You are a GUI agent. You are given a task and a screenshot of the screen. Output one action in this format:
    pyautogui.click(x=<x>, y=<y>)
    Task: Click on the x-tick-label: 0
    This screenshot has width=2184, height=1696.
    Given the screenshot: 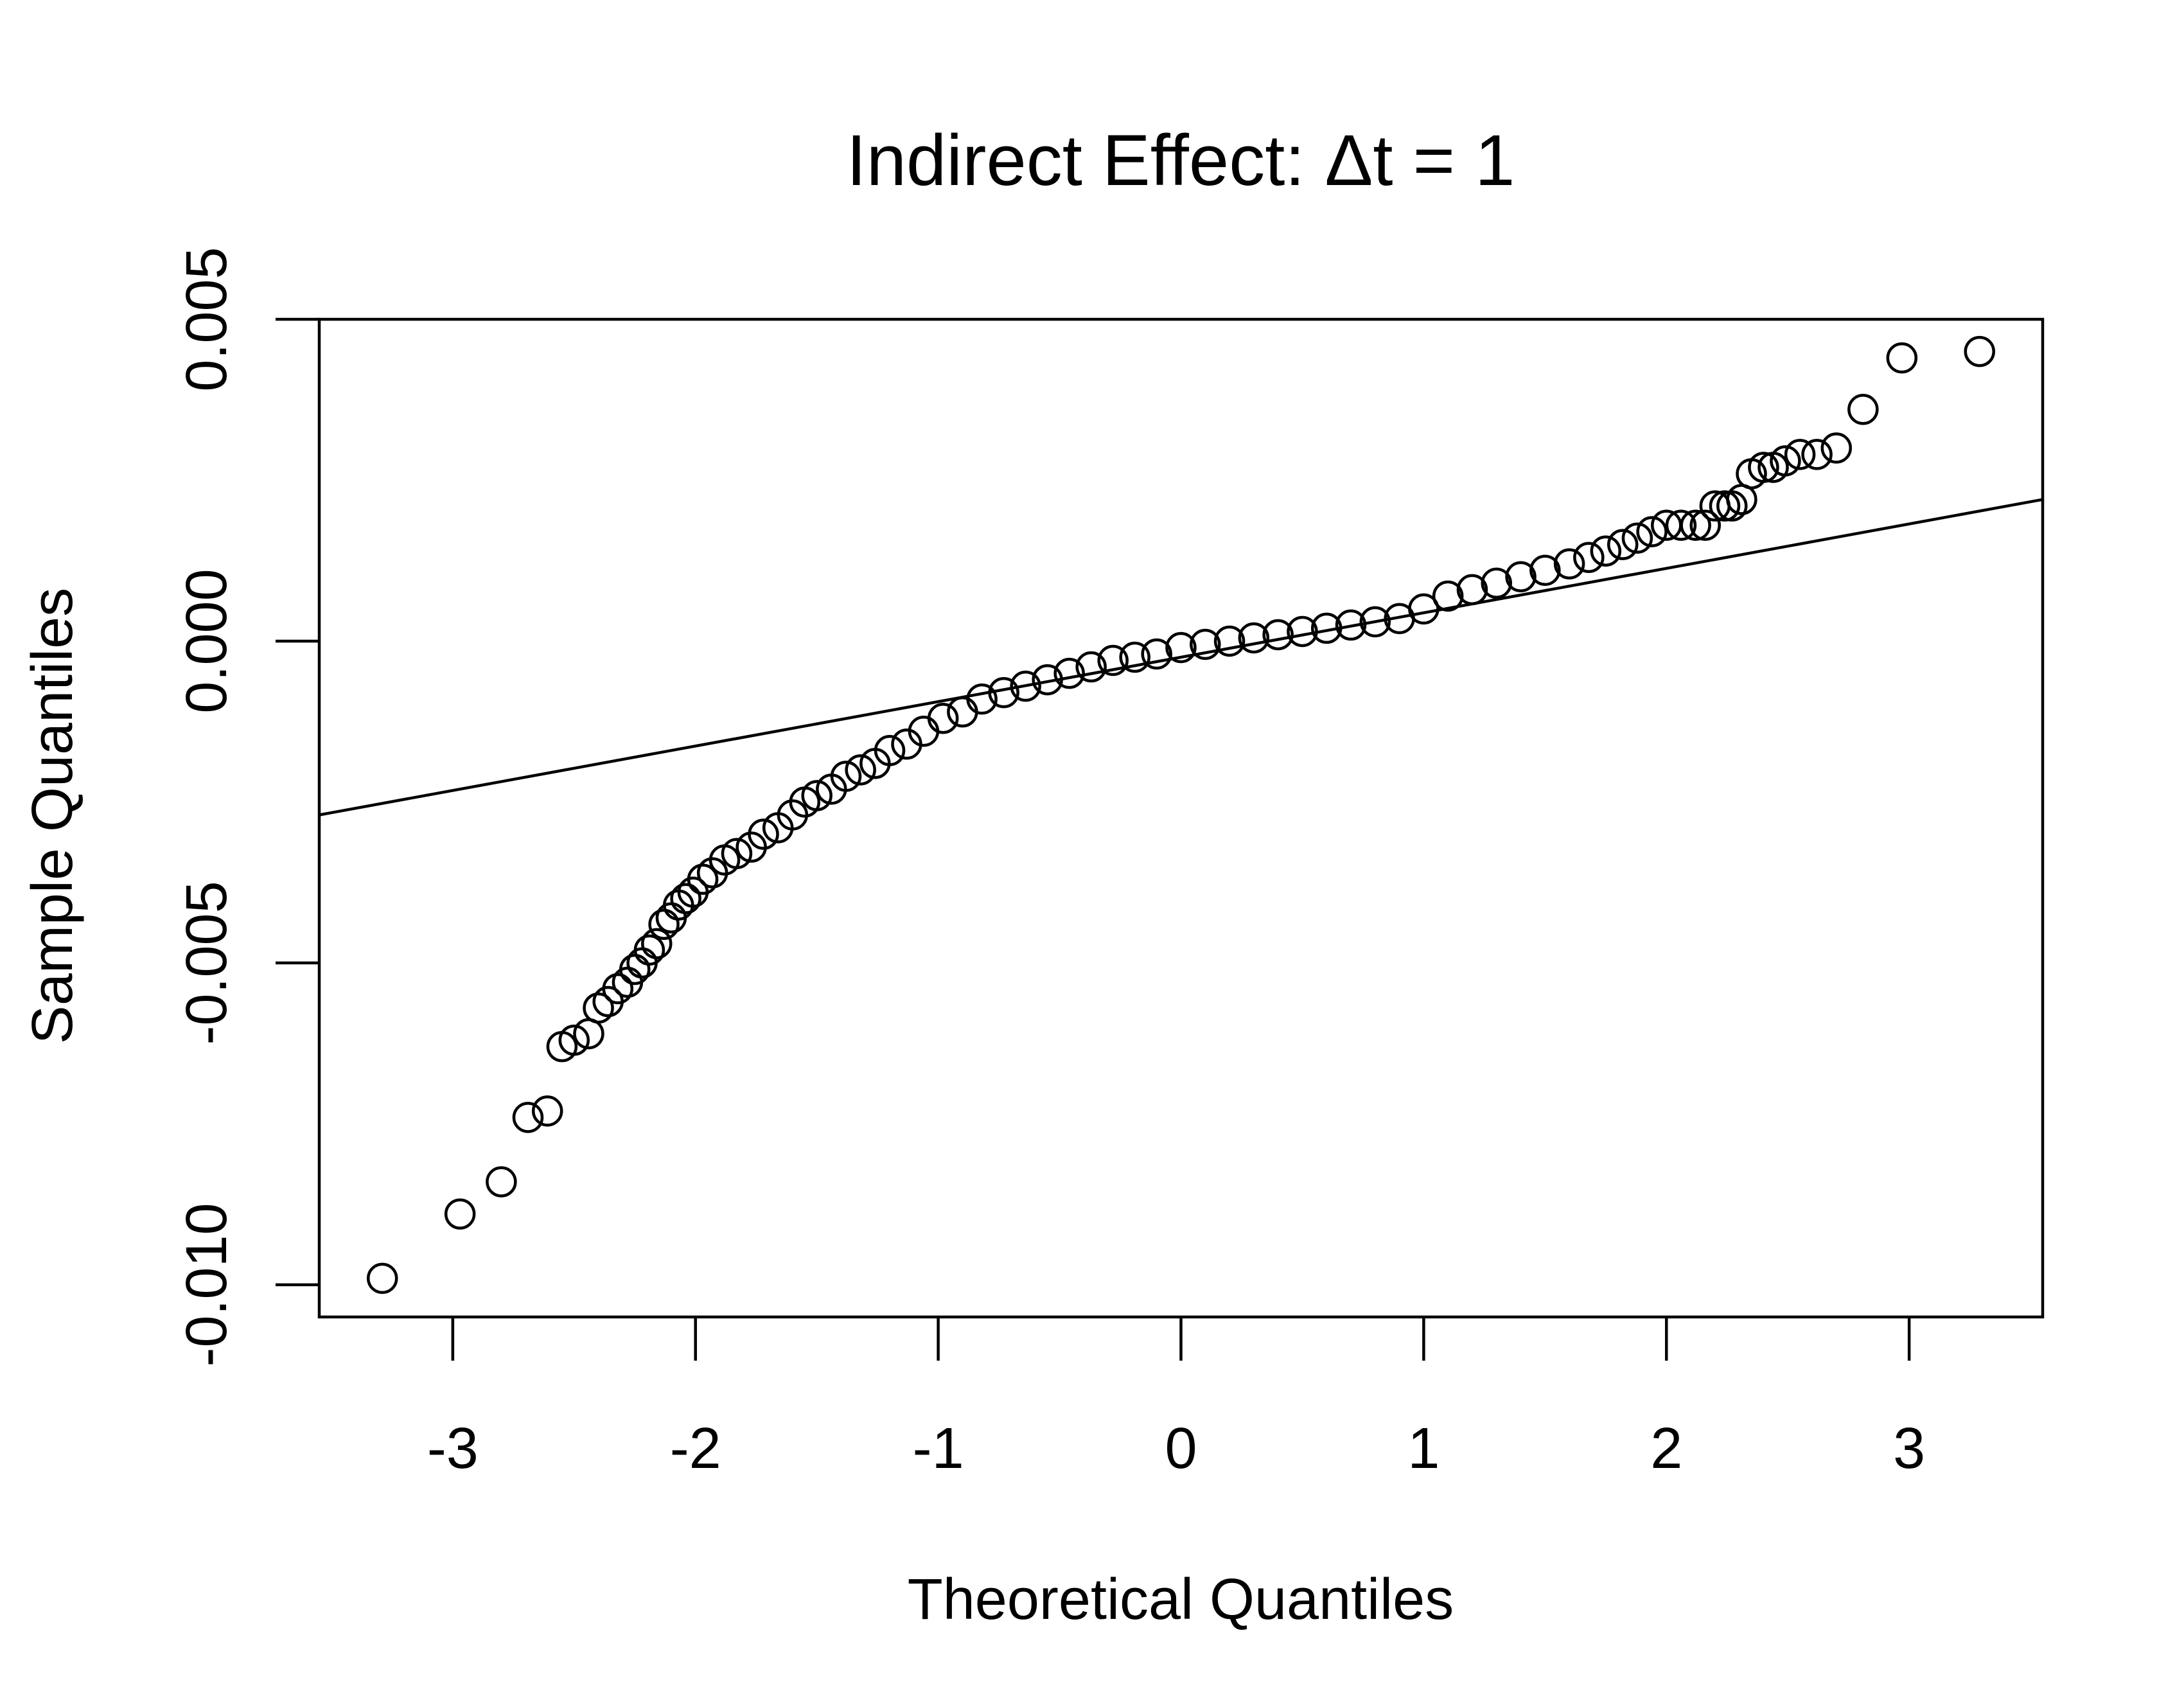 What is the action you would take?
    pyautogui.click(x=1181, y=1449)
    